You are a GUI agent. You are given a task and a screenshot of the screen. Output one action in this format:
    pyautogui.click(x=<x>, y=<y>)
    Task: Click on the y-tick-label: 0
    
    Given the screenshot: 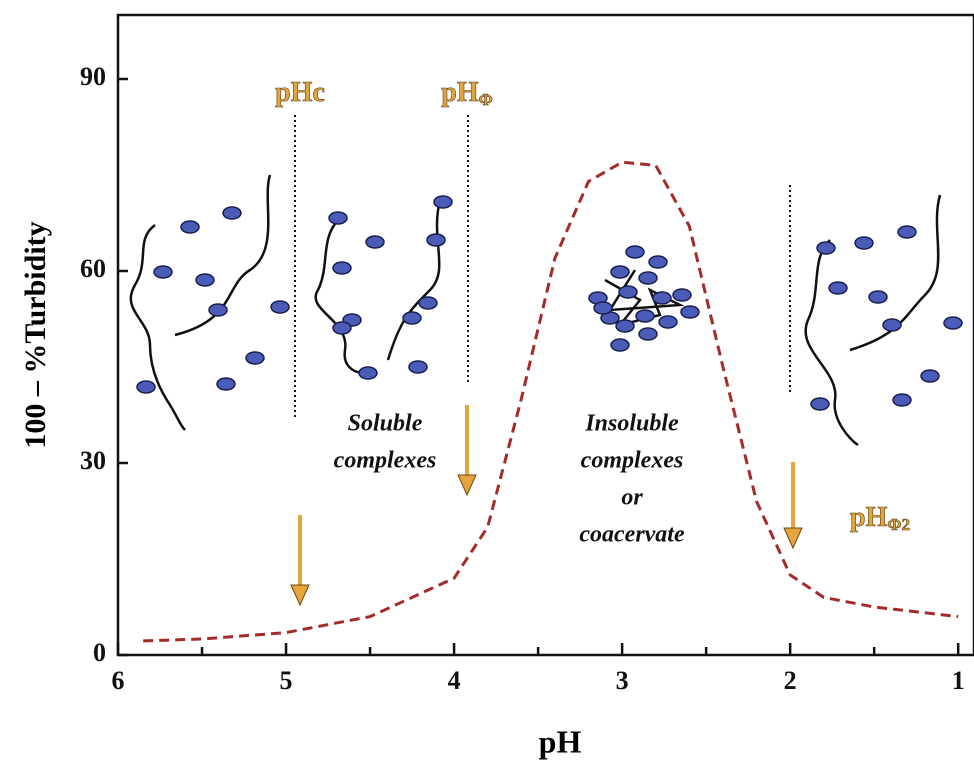 What is the action you would take?
    pyautogui.click(x=99, y=652)
    